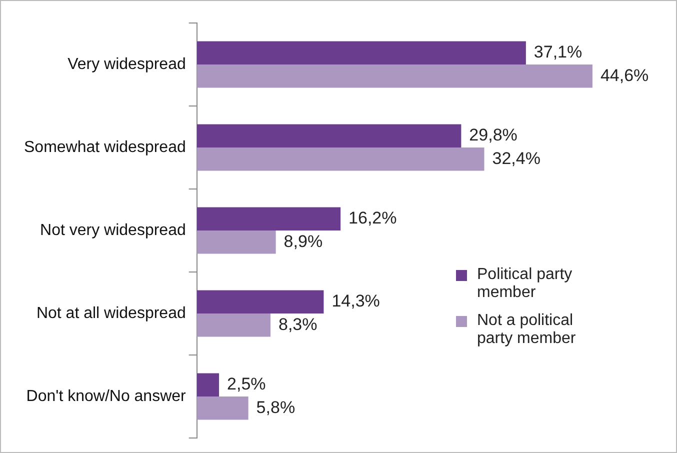 This screenshot has height=453, width=677. What do you see at coordinates (493, 135) in the screenshot?
I see `data-label: 29,8%` at bounding box center [493, 135].